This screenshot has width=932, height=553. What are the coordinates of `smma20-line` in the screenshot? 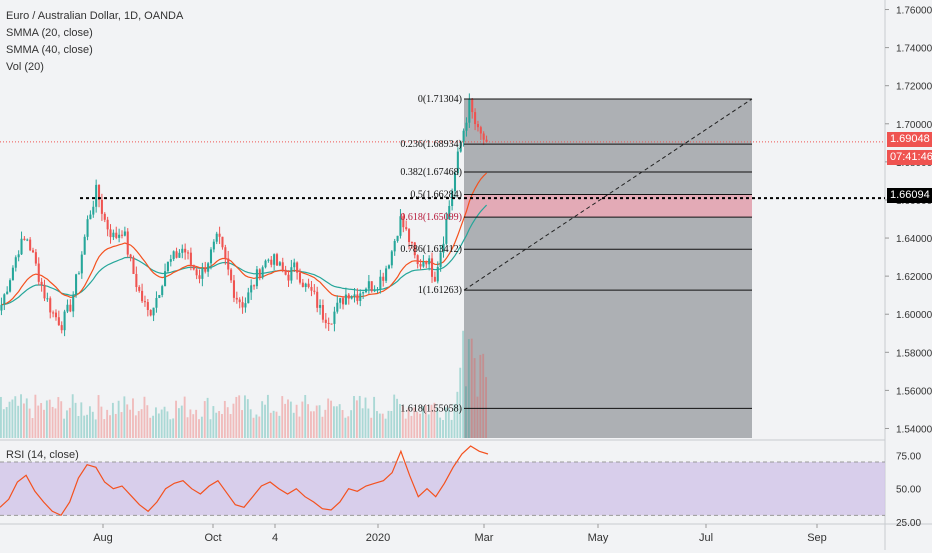 It's located at (244, 239).